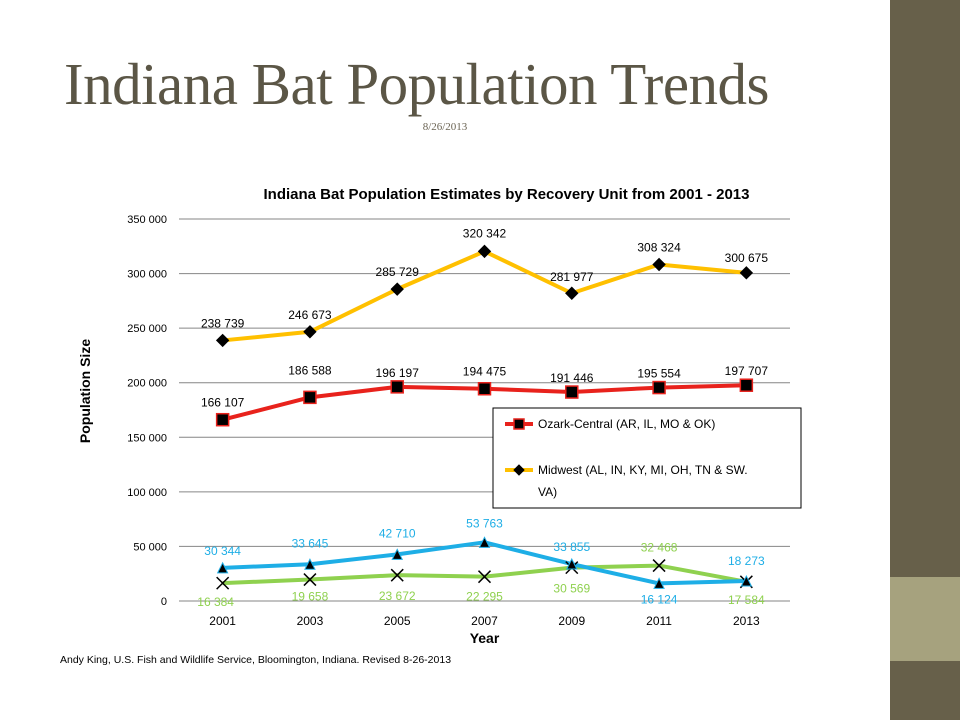 The height and width of the screenshot is (720, 960). What do you see at coordinates (484, 621) in the screenshot?
I see `x-tick-label: 2007` at bounding box center [484, 621].